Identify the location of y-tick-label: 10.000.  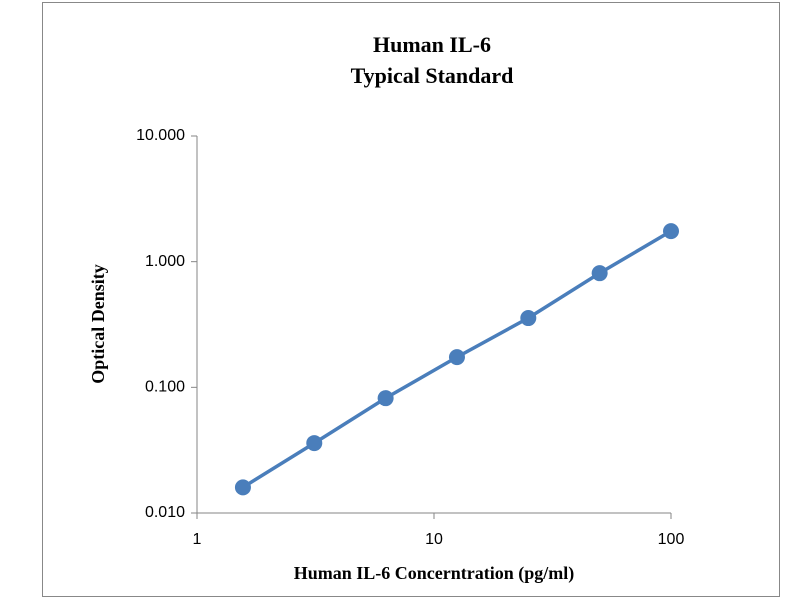
(160, 135).